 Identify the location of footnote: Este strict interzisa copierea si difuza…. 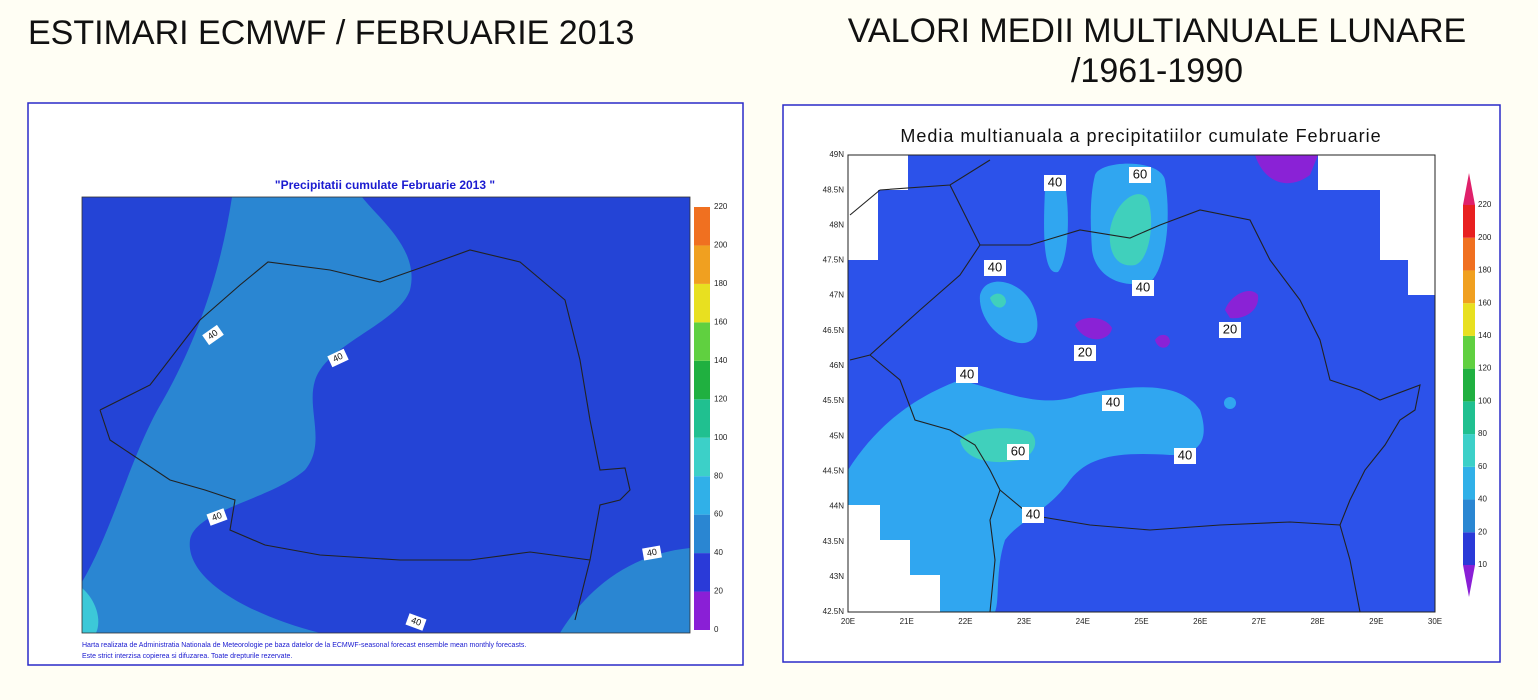
(187, 656).